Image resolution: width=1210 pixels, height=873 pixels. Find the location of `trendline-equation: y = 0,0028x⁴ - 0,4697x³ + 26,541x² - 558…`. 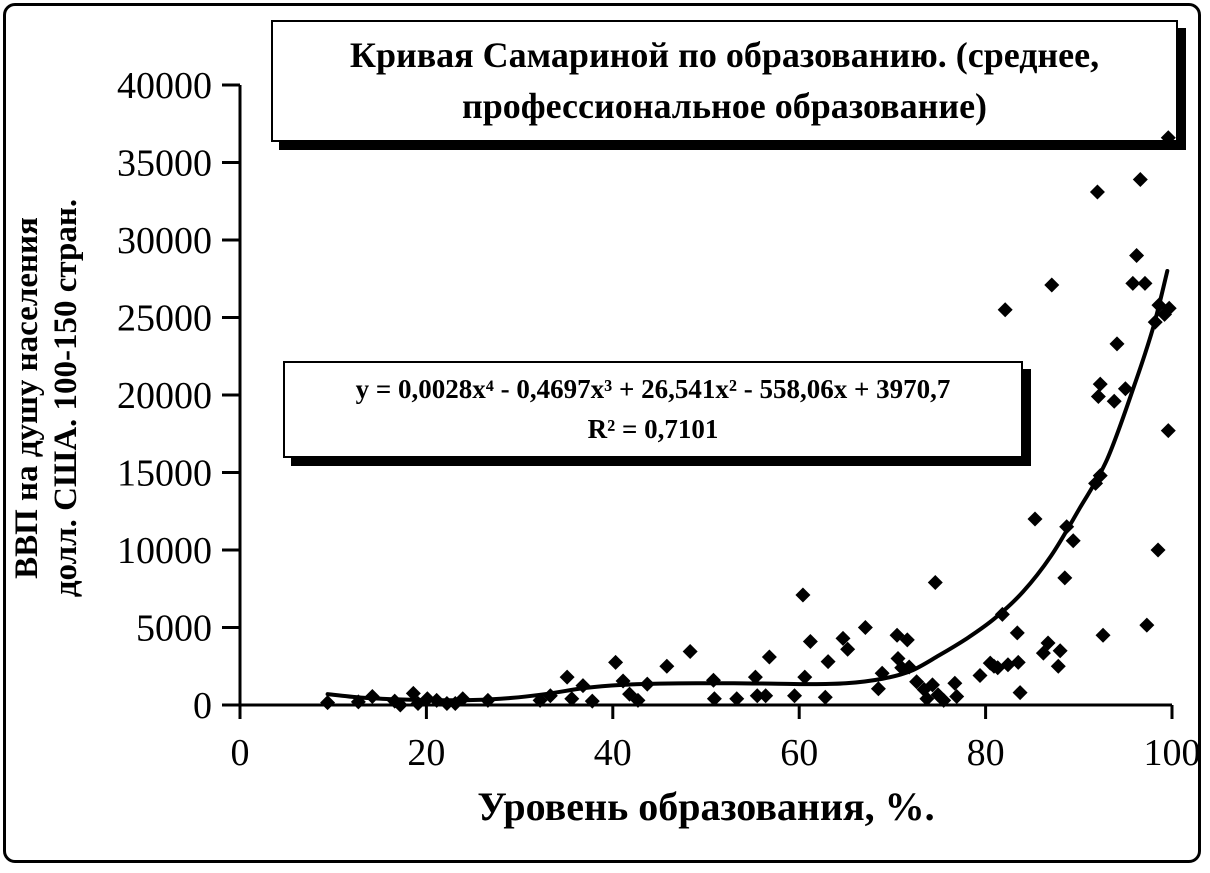

trendline-equation: y = 0,0028x⁴ - 0,4697x³ + 26,541x² - 558… is located at coordinates (653, 389).